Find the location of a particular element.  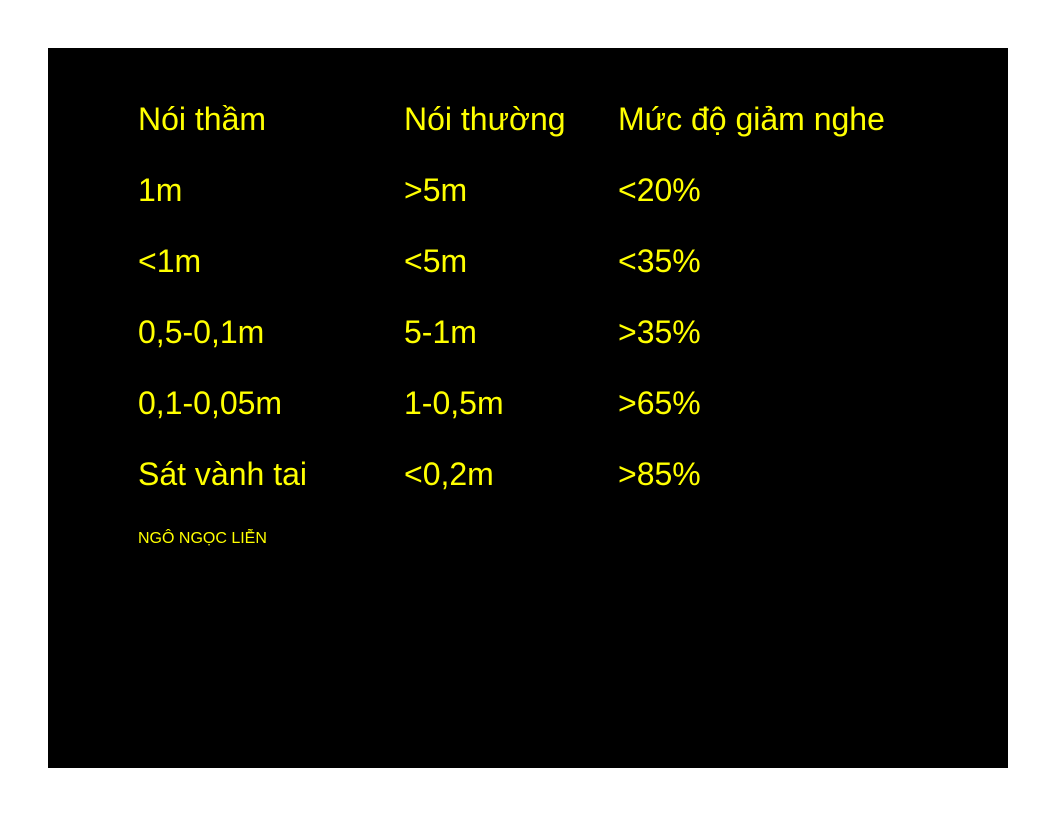

author-name: NGÔ NGỌC LIỄN is located at coordinates (202, 538).